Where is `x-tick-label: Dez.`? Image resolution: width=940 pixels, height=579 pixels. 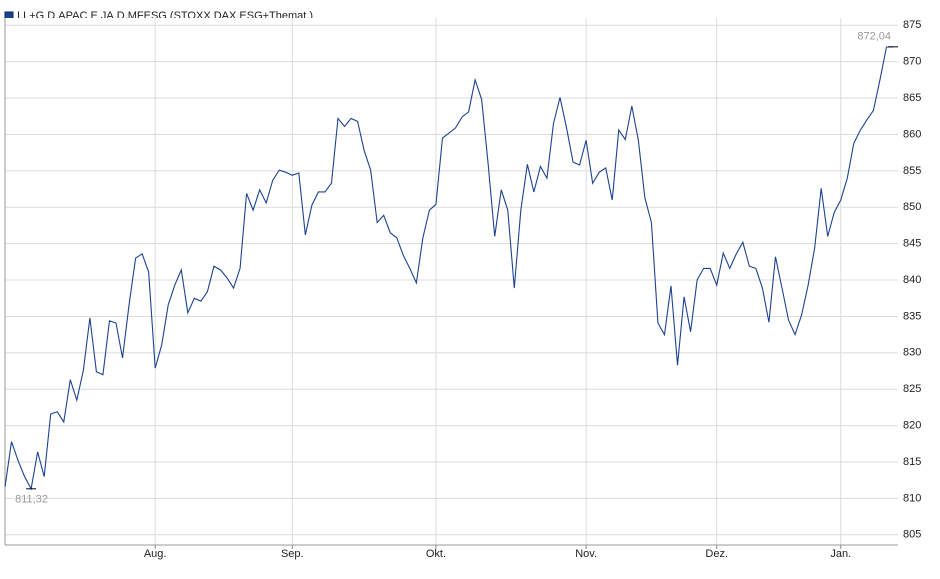 x-tick-label: Dez. is located at coordinates (716, 554).